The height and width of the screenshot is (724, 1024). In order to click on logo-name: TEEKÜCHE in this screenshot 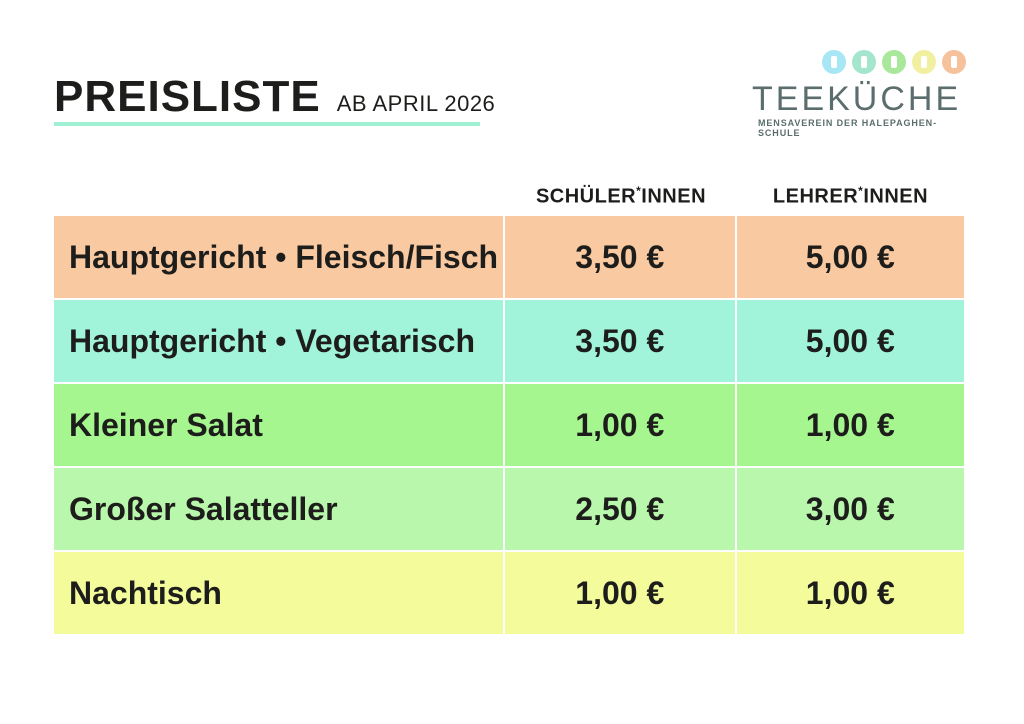, I will do `click(857, 99)`.